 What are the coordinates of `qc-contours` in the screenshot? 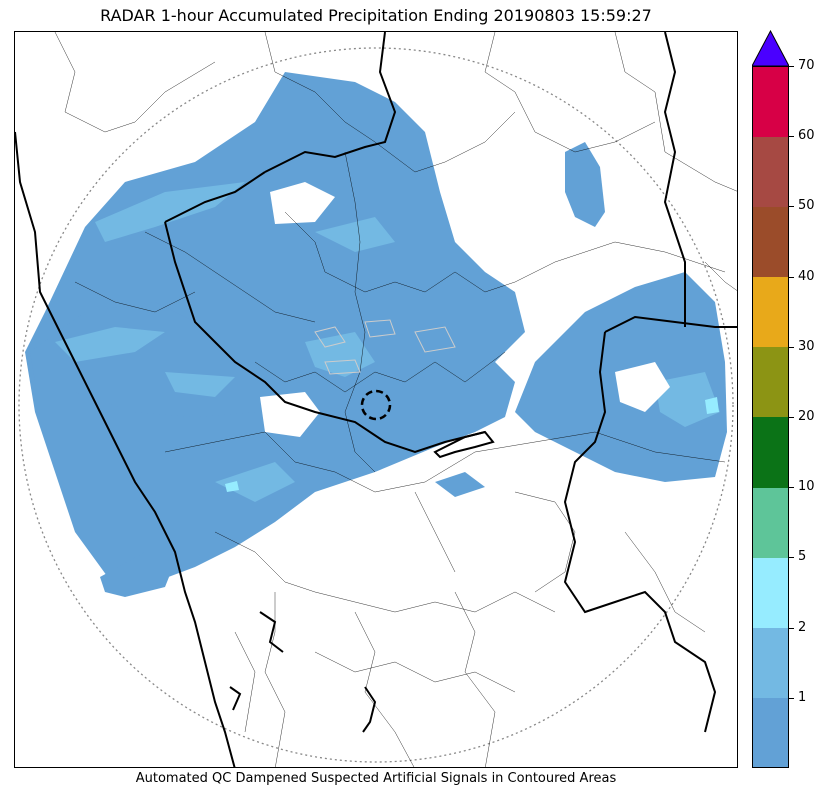 It's located at (385, 347).